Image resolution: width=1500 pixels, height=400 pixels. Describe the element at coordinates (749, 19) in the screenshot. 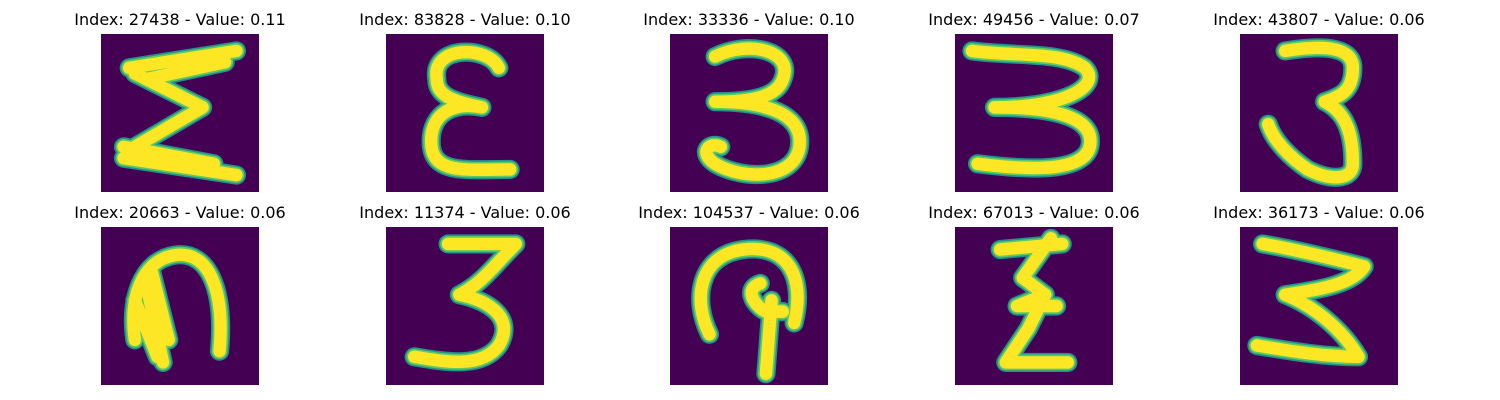

I see `panel-title: Index: 33336 - Value: 0.10` at that location.